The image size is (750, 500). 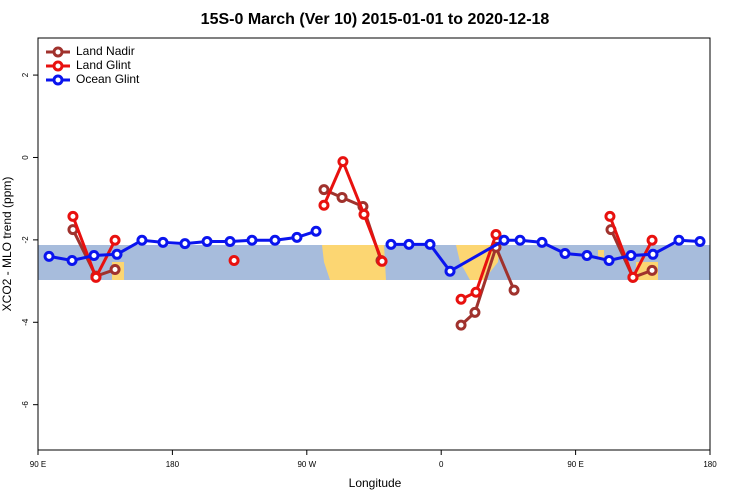 I want to click on y-tick-label: 0, so click(x=25, y=157).